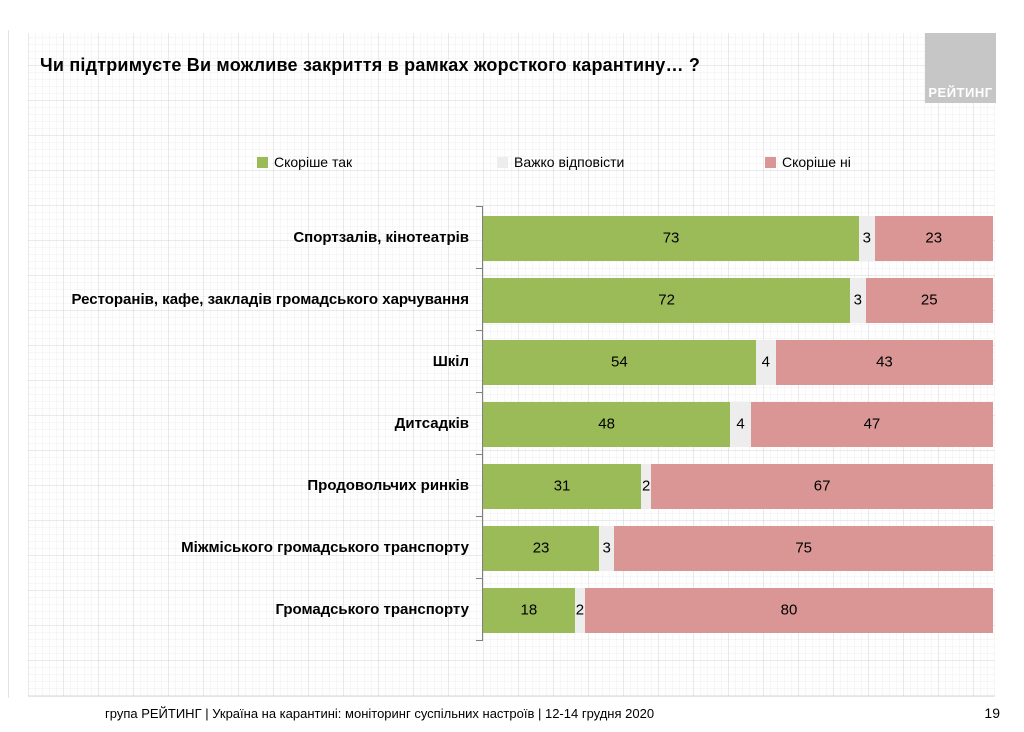 Image resolution: width=1024 pixels, height=732 pixels. Describe the element at coordinates (960, 68) in the screenshot. I see `rating-group-logo: РЕЙТИНГ` at that location.